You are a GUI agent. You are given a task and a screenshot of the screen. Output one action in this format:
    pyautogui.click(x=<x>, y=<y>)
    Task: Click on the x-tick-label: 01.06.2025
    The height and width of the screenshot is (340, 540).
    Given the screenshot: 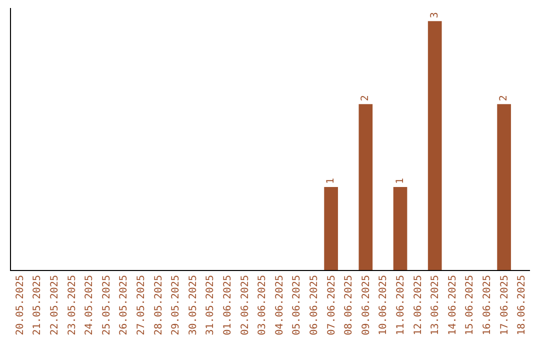 What is the action you would take?
    pyautogui.click(x=228, y=305)
    